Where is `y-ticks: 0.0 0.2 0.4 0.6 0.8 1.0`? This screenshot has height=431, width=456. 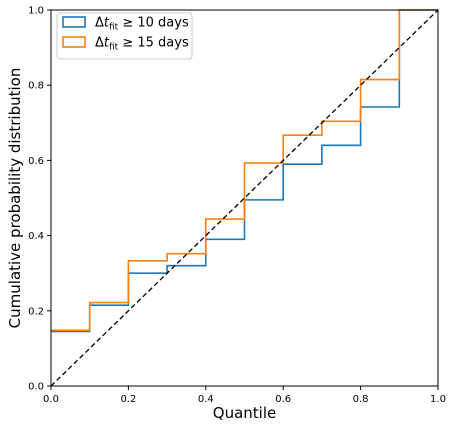
y-ticks: 0.0 0.2 0.4 0.6 0.8 1.0 is located at coordinates (39, 199).